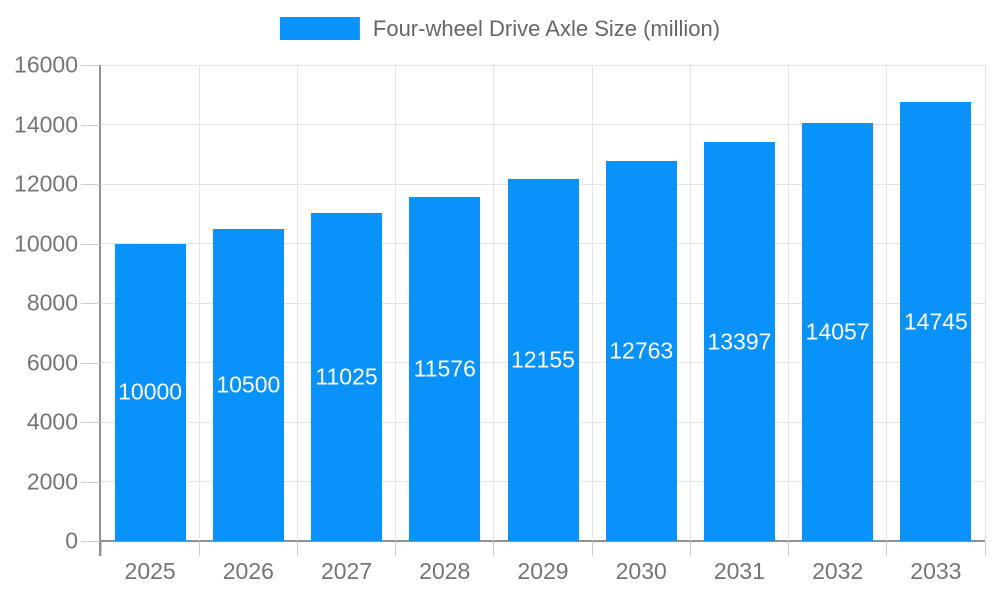 The width and height of the screenshot is (1000, 600). What do you see at coordinates (46, 64) in the screenshot?
I see `y-axis-label: 16000` at bounding box center [46, 64].